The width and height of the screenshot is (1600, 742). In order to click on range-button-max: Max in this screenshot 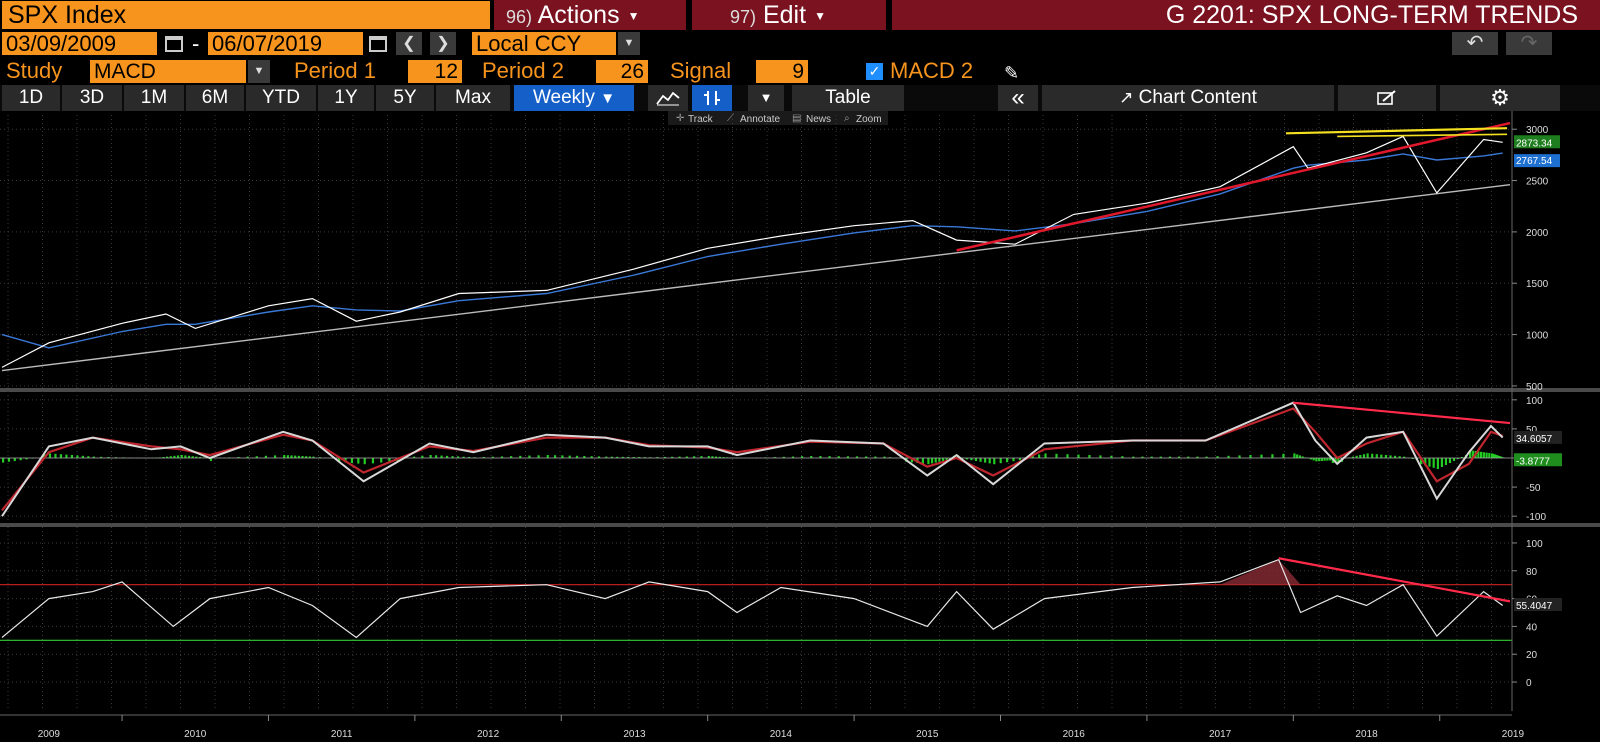, I will do `click(473, 98)`.